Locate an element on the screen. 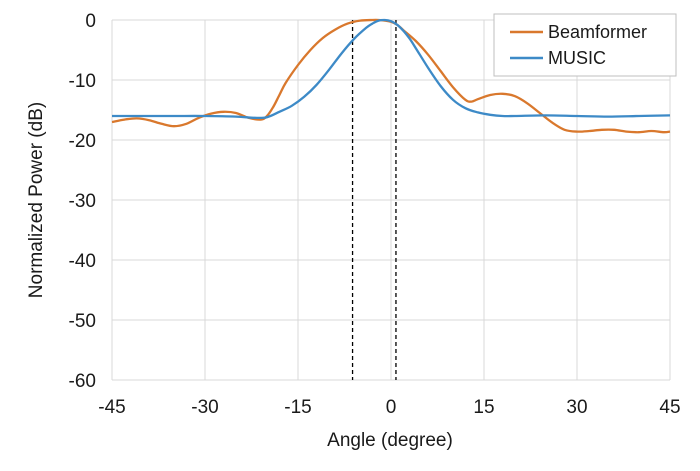 The image size is (700, 471). x-tick-labels: -45 -30 -15 0 15 30 45 is located at coordinates (389, 407).